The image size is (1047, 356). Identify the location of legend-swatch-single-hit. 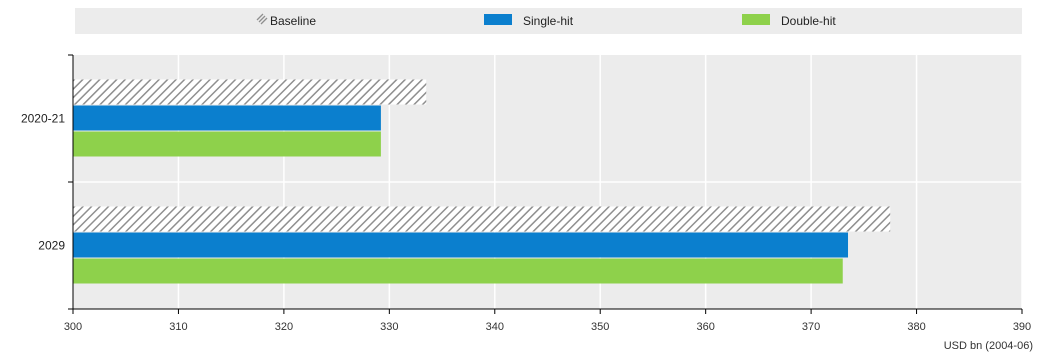
(498, 19).